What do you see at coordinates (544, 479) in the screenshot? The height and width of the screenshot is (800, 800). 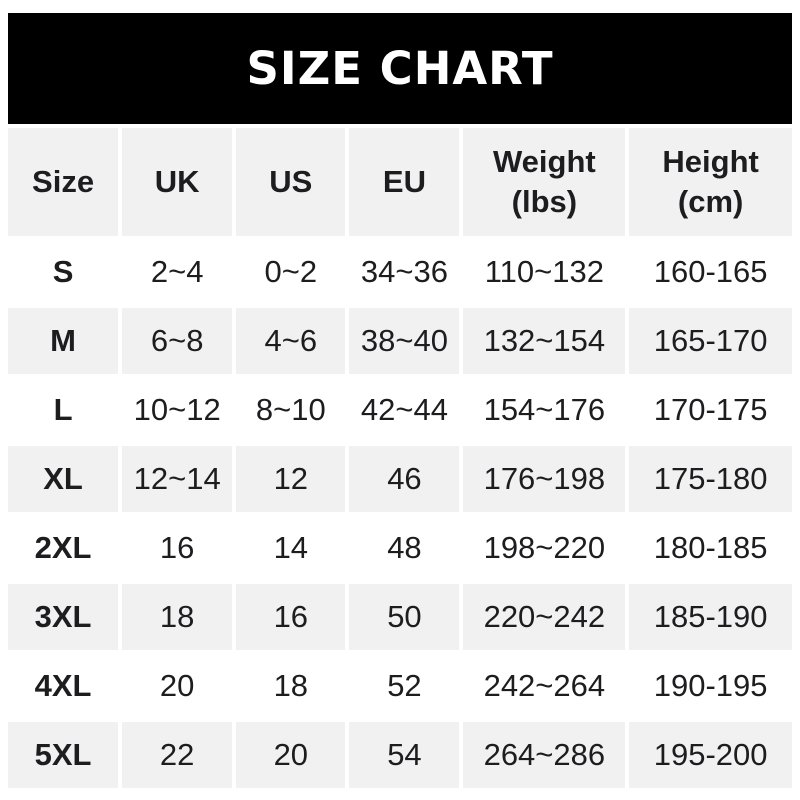 I see `weight-value-cell: 176~198` at bounding box center [544, 479].